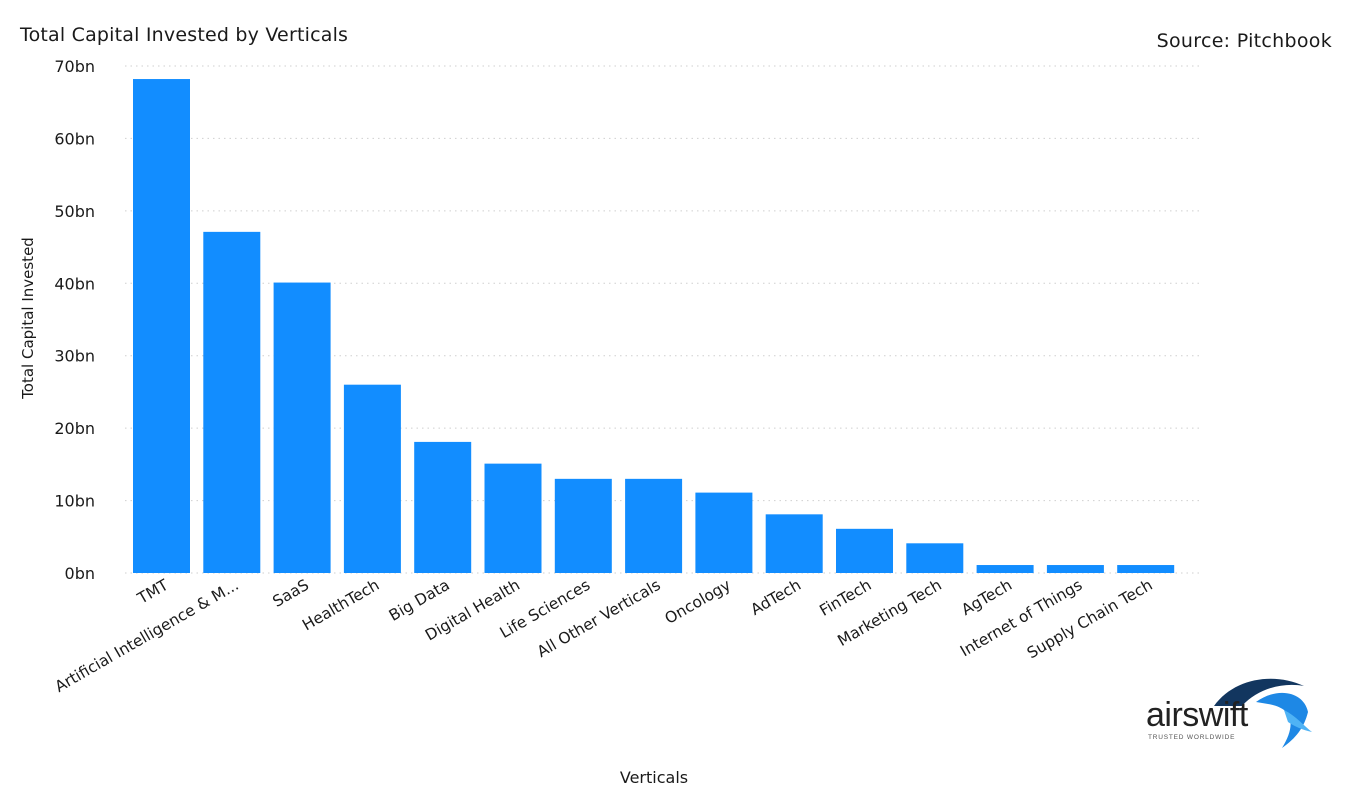  I want to click on y-tick-label: 70bn, so click(74, 66).